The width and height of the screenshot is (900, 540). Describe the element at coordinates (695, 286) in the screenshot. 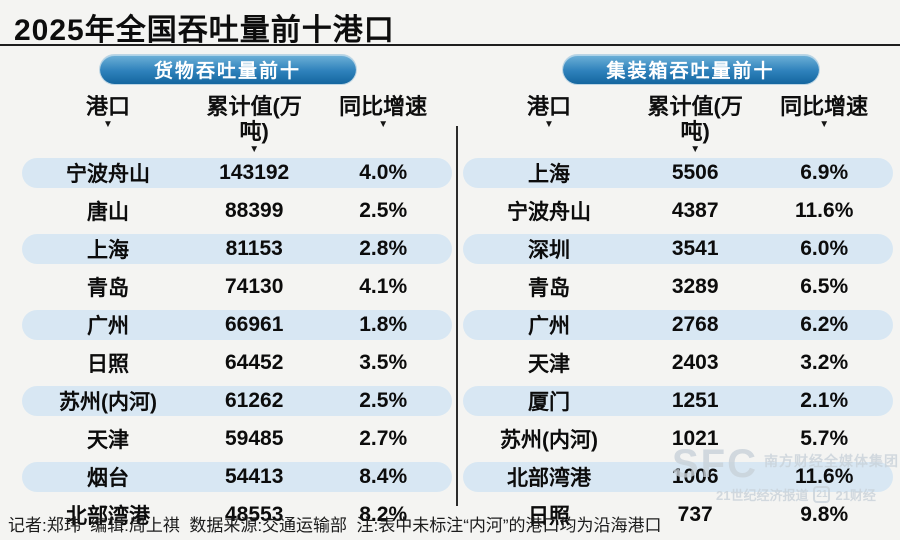

I see `value-cell: 3289` at that location.